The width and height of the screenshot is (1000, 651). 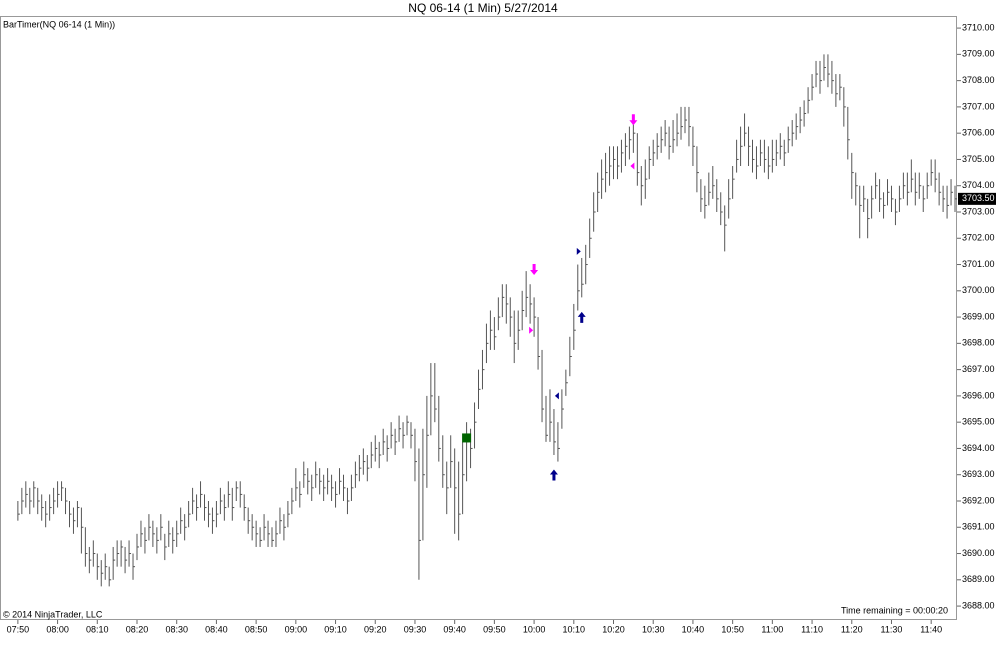 What do you see at coordinates (978, 553) in the screenshot?
I see `y-tick-label: 3690.00` at bounding box center [978, 553].